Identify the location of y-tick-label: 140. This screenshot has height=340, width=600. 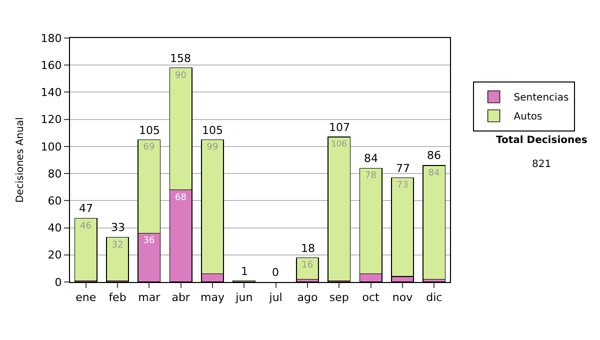
(51, 93).